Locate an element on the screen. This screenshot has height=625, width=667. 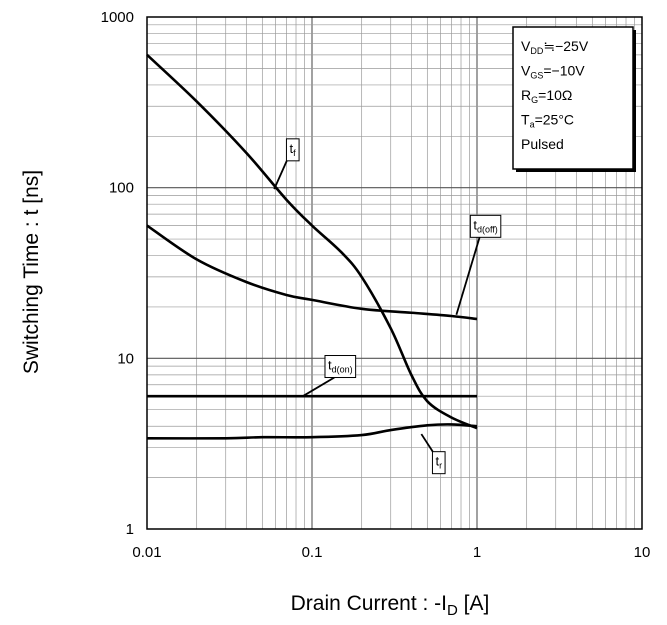
condition-line: VDD≒−25V is located at coordinates (555, 47).